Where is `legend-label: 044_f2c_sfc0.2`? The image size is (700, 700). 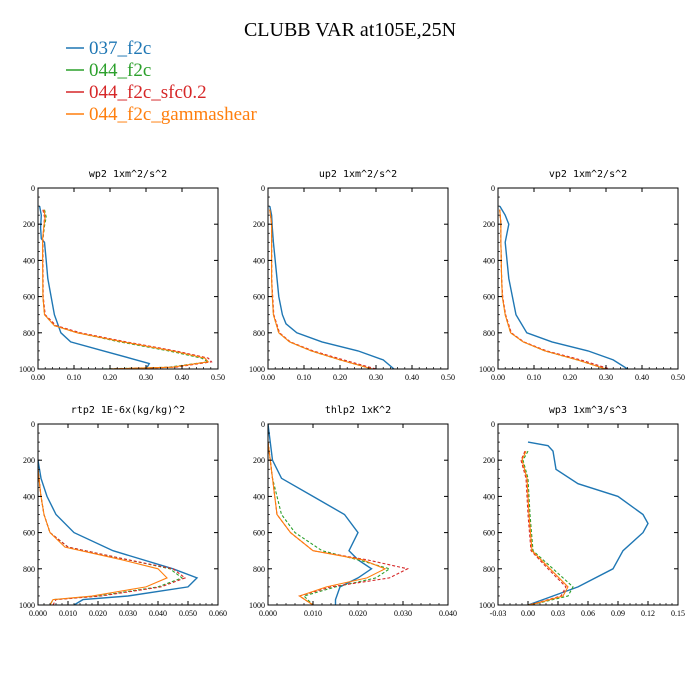
legend-label: 044_f2c_sfc0.2 is located at coordinates (148, 92).